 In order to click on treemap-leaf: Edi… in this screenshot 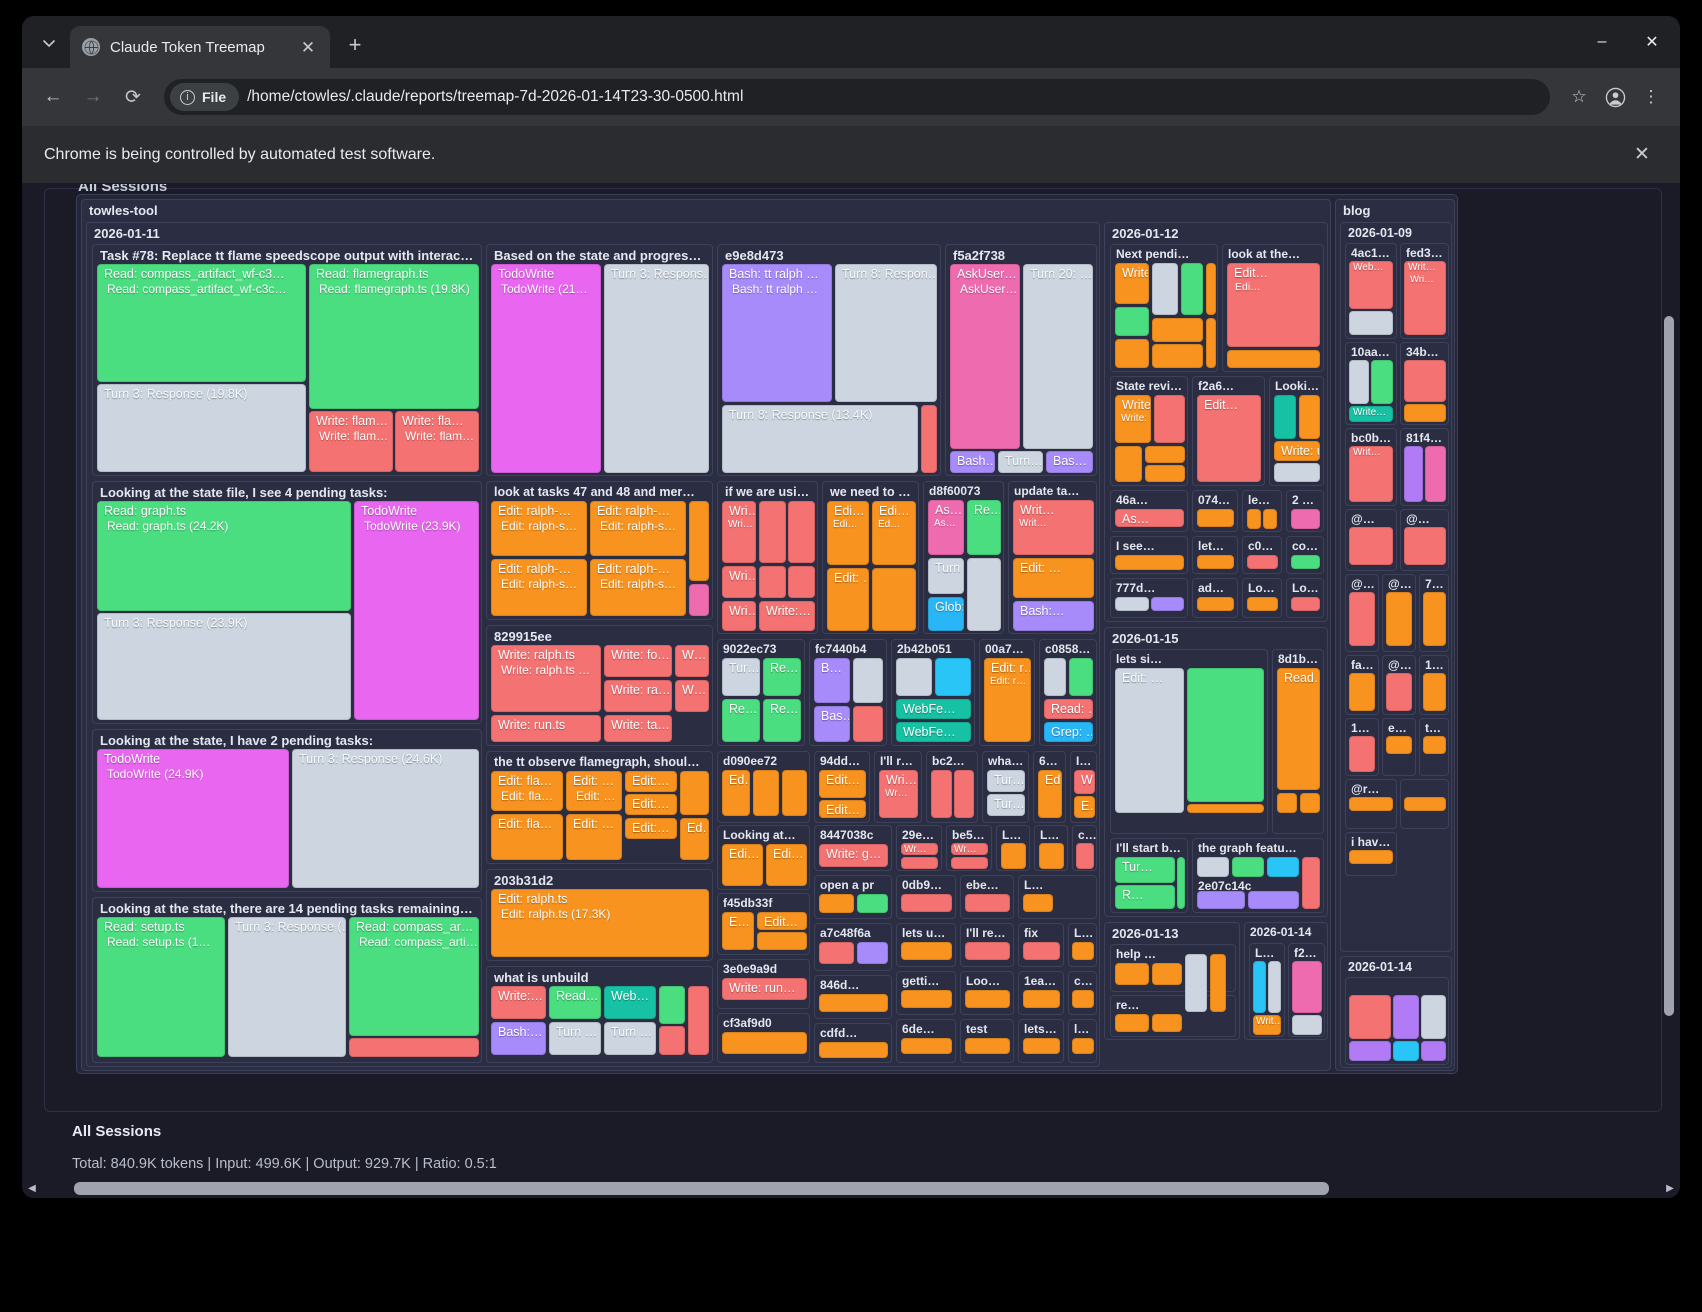, I will do `click(742, 865)`.